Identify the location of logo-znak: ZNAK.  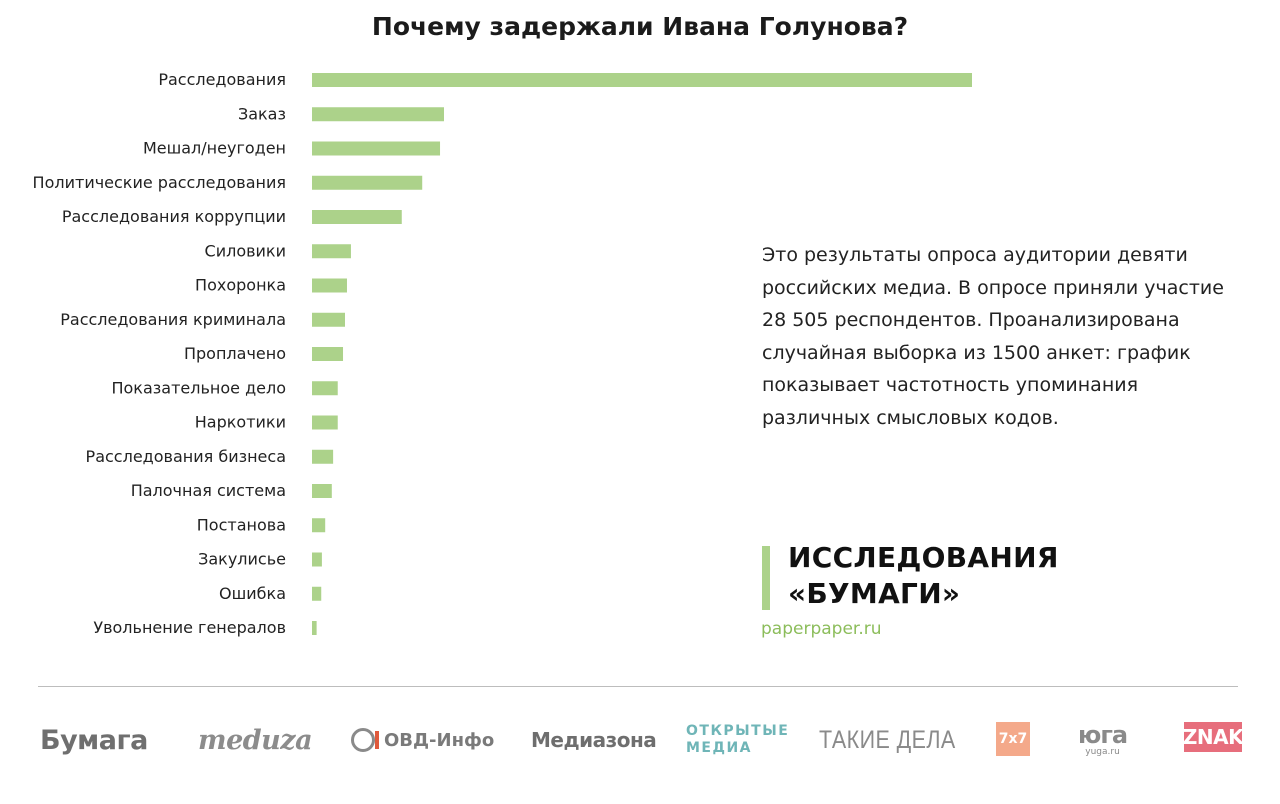
(1213, 737).